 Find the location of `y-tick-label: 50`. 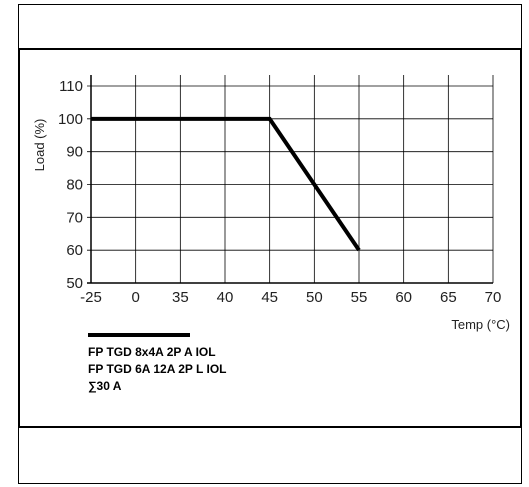

y-tick-label: 50 is located at coordinates (74, 283).